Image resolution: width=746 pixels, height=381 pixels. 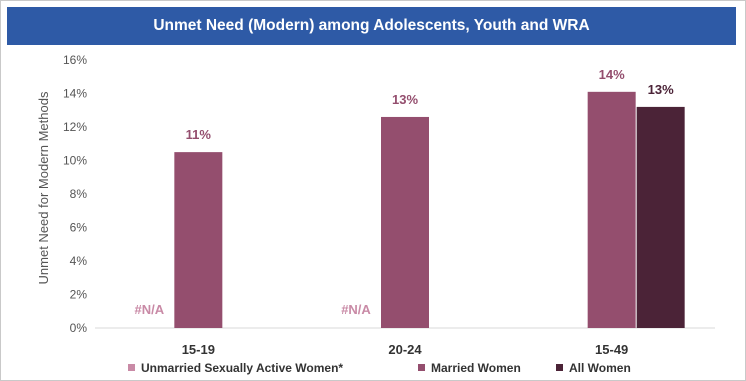 What do you see at coordinates (79, 228) in the screenshot?
I see `y-tick-label: 6%` at bounding box center [79, 228].